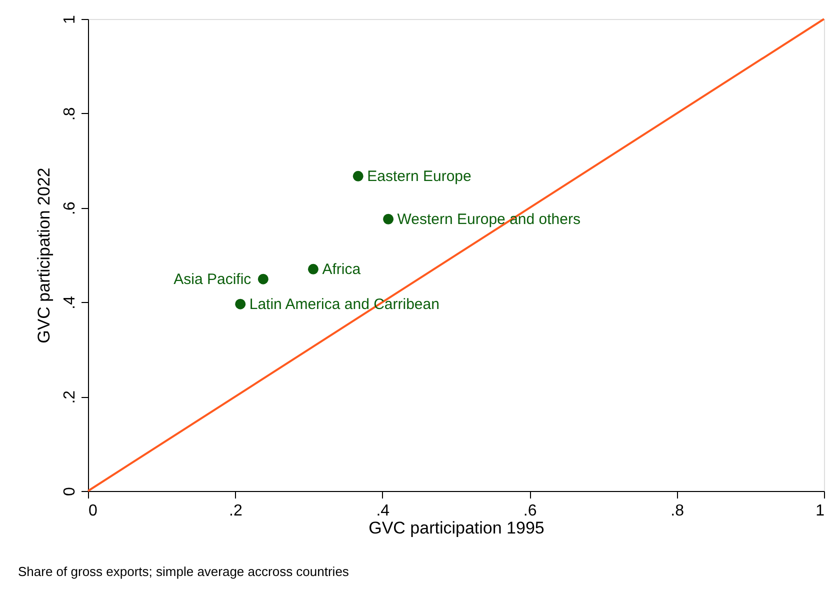 The width and height of the screenshot is (838, 593). Describe the element at coordinates (383, 511) in the screenshot. I see `x-tick-label: .4` at that location.